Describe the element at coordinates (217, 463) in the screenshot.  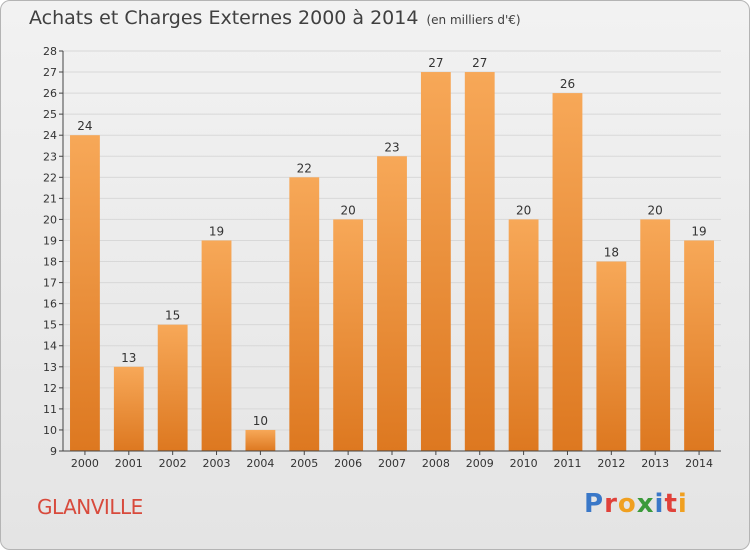
I see `x-tick-label: 2003` at that location.